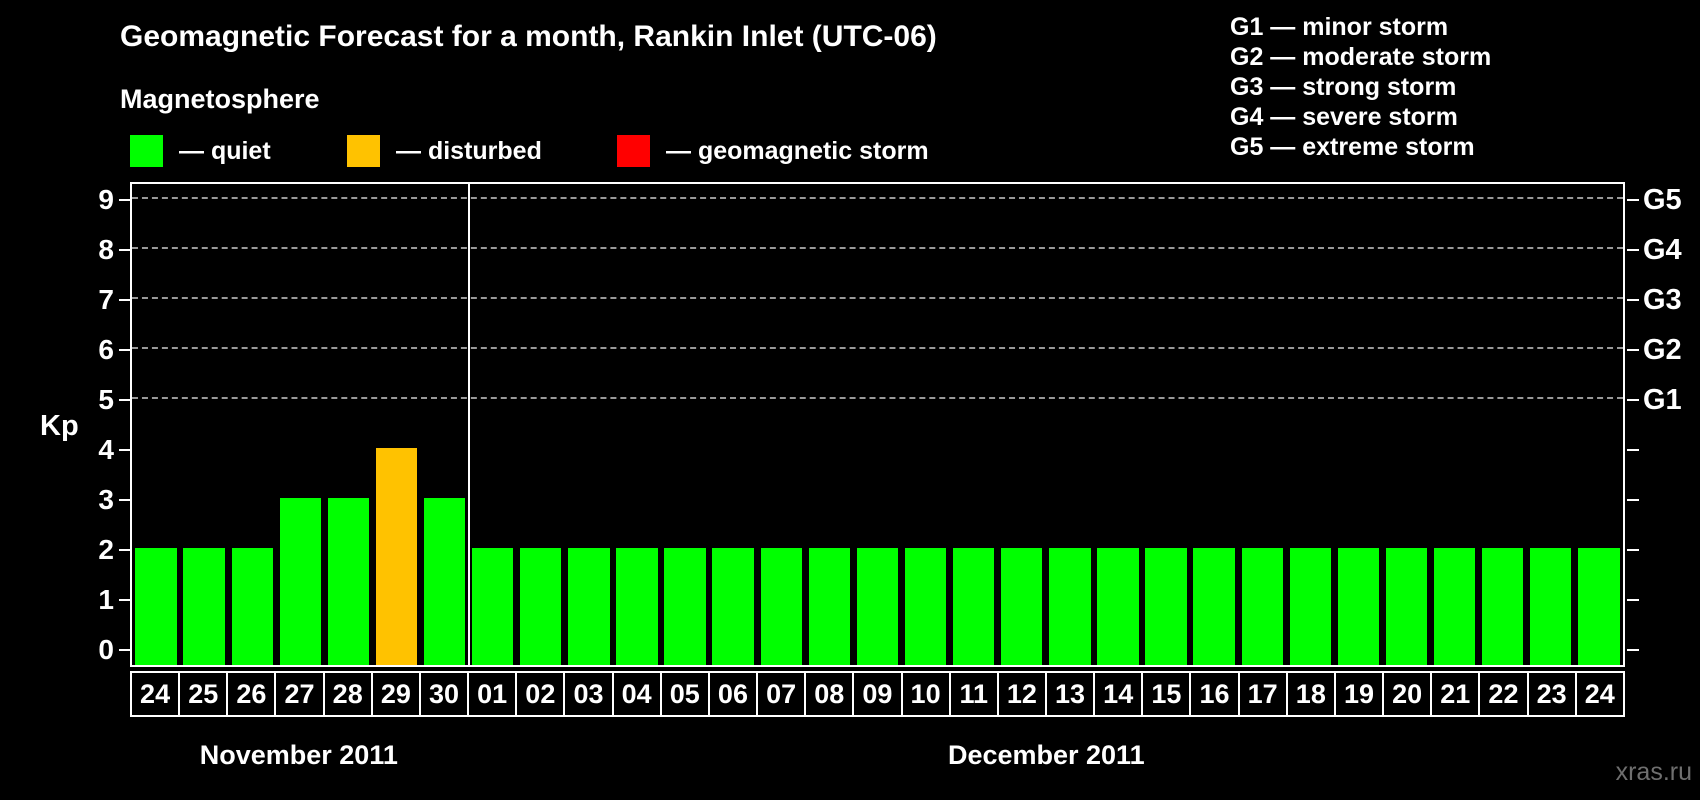 The image size is (1700, 800). What do you see at coordinates (1633, 450) in the screenshot?
I see `y-tick-4-right` at bounding box center [1633, 450].